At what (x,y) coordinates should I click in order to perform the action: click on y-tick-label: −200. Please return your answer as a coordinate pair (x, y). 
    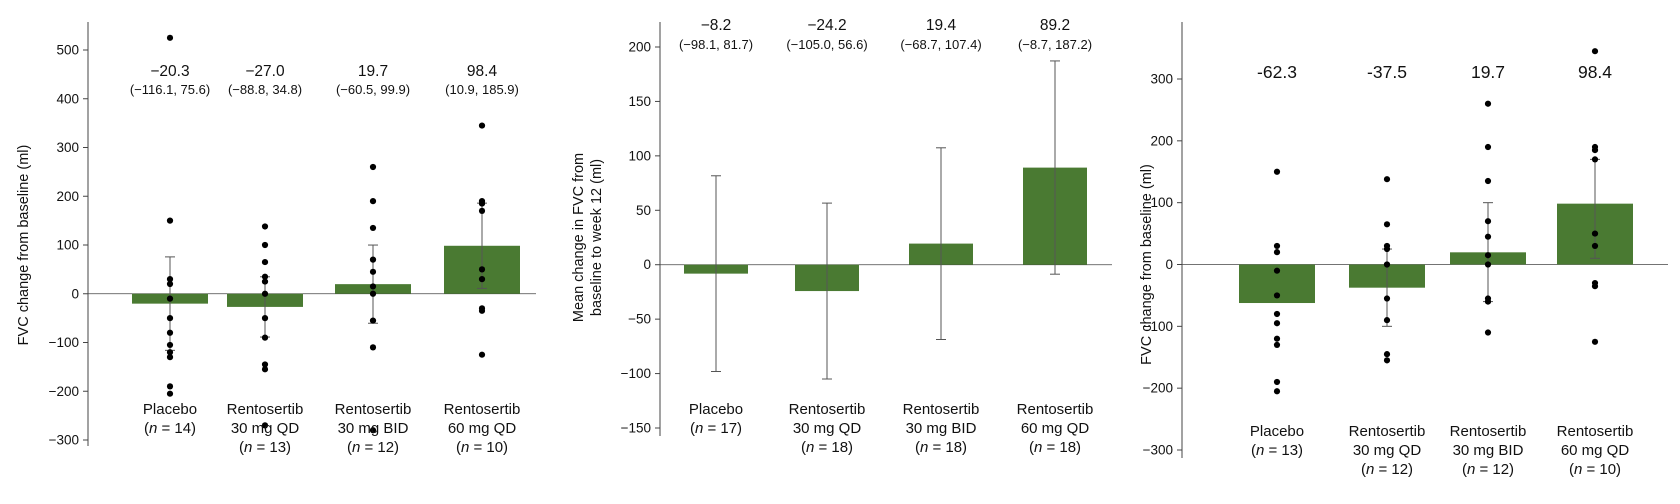
    Looking at the image, I should click on (1158, 388).